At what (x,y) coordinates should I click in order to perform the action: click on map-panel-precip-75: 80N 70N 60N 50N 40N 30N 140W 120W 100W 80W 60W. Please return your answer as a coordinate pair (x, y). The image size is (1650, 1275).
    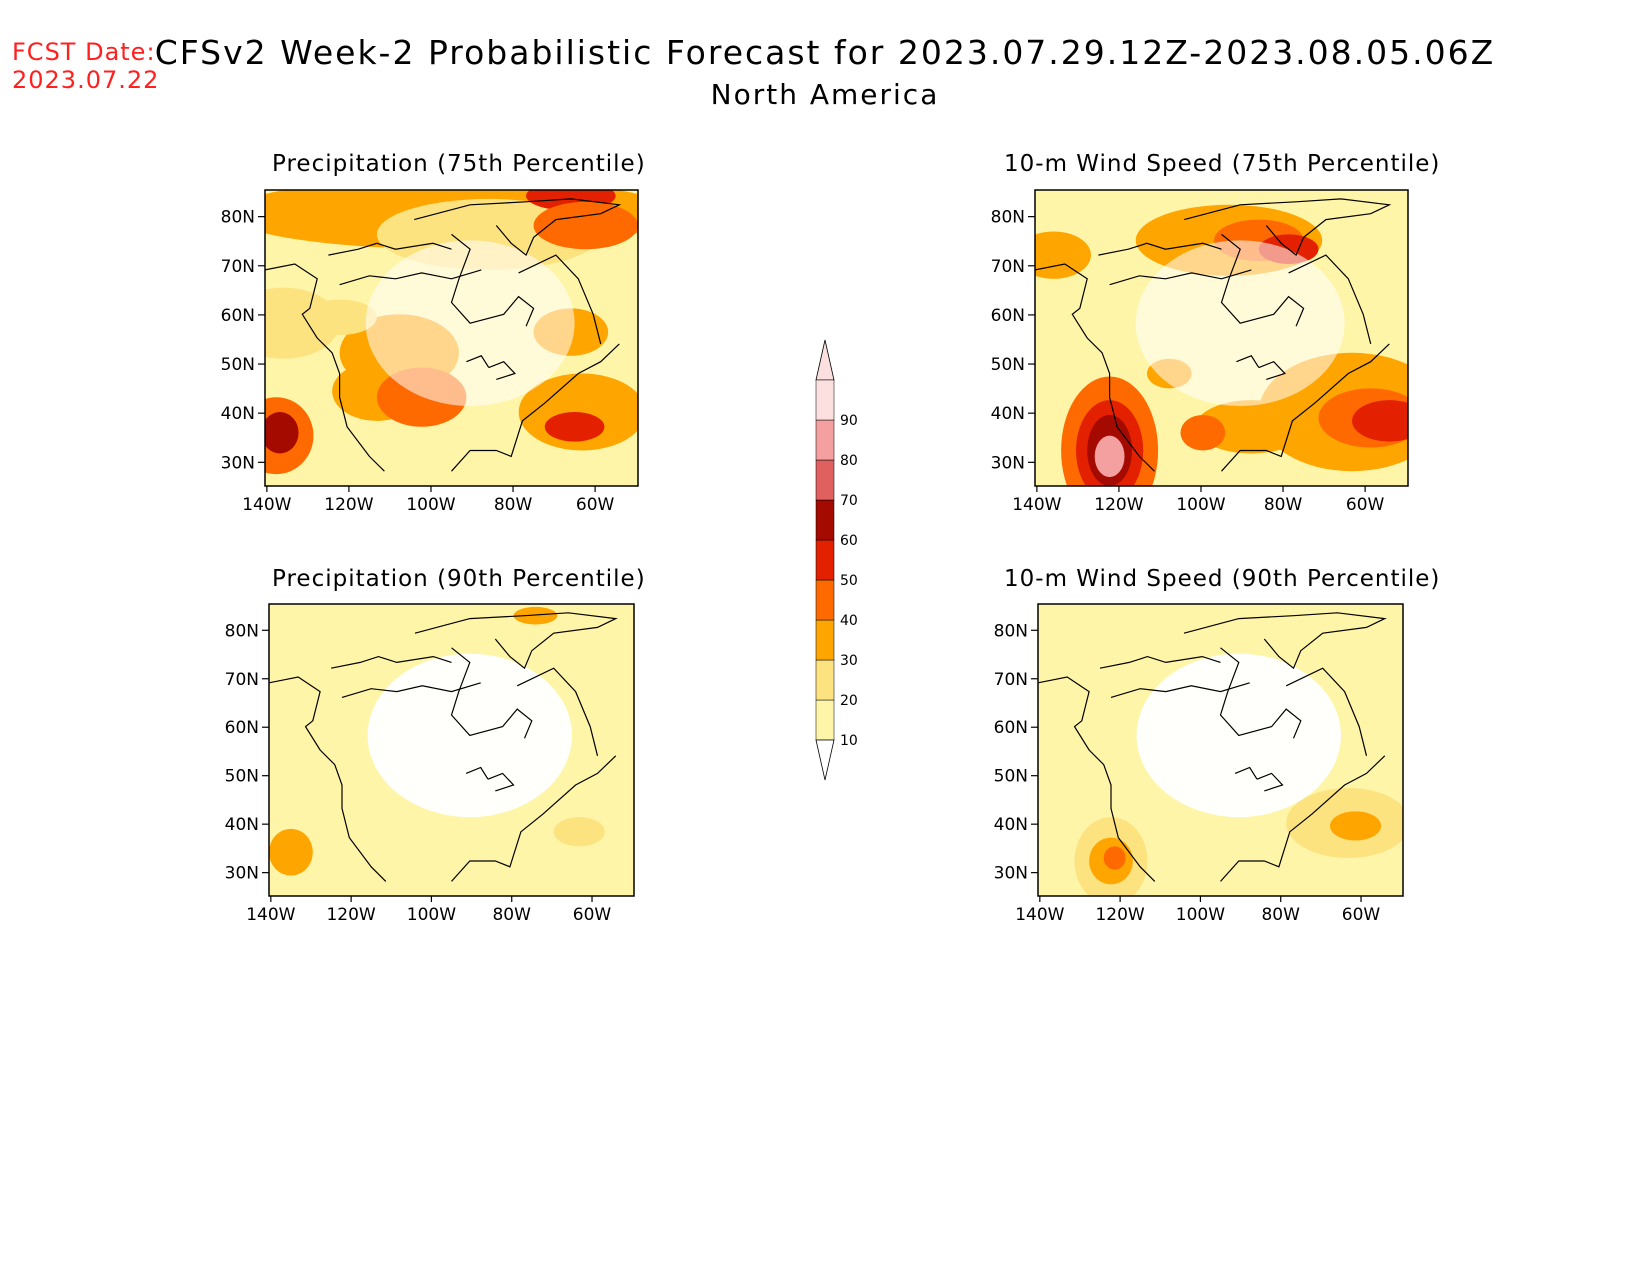
    Looking at the image, I should click on (430, 352).